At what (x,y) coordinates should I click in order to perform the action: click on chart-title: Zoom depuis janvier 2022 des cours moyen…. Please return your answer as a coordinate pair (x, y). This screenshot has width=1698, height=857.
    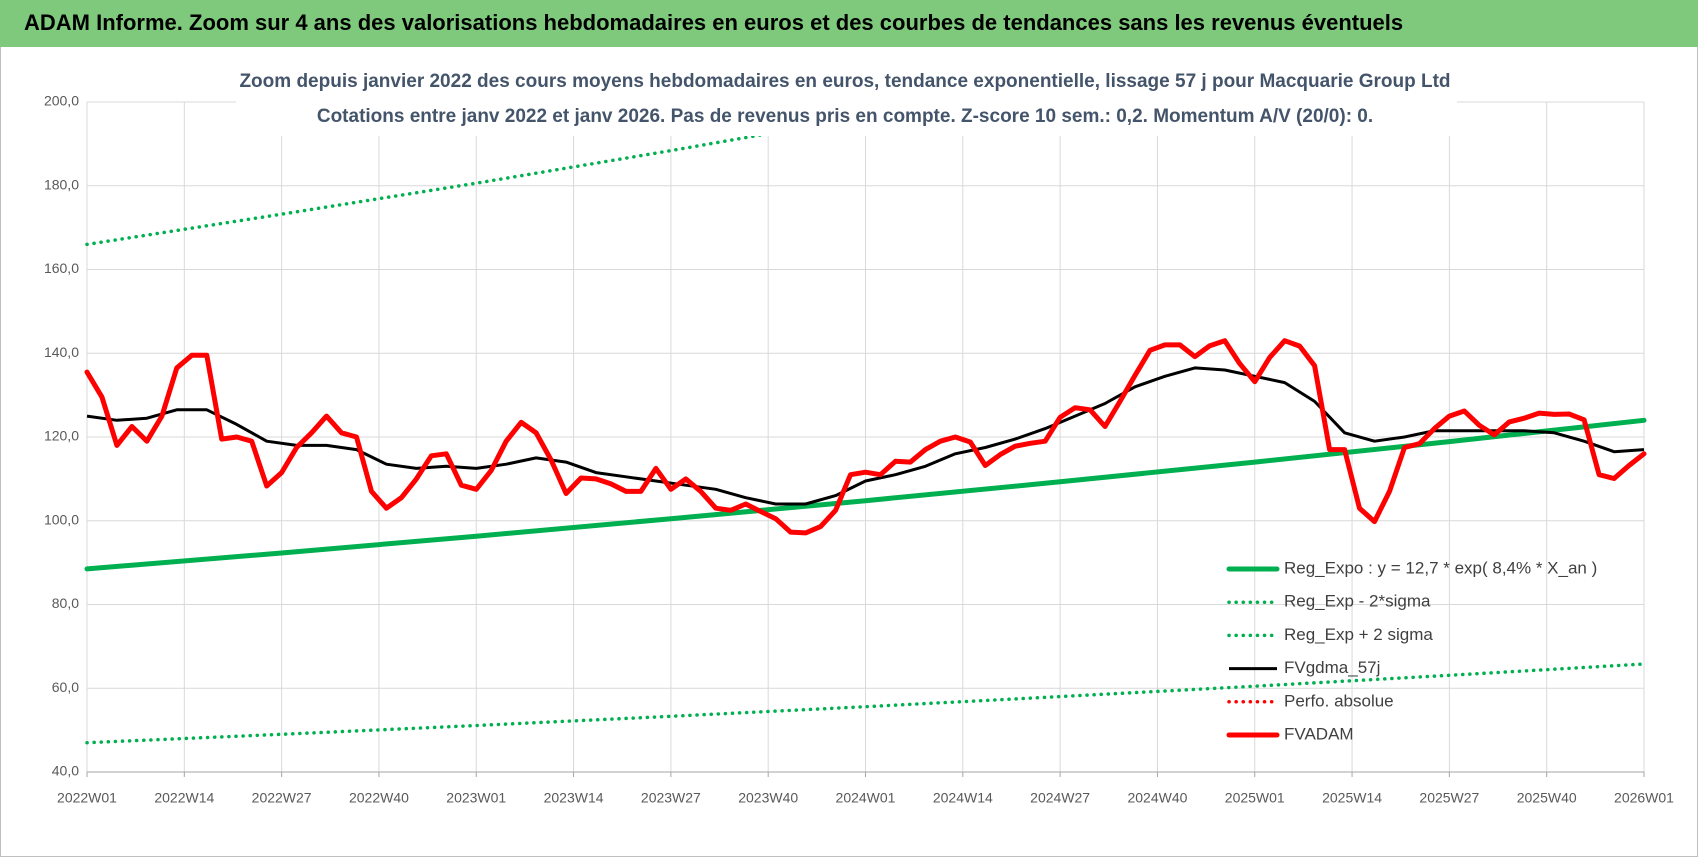
    Looking at the image, I should click on (844, 81).